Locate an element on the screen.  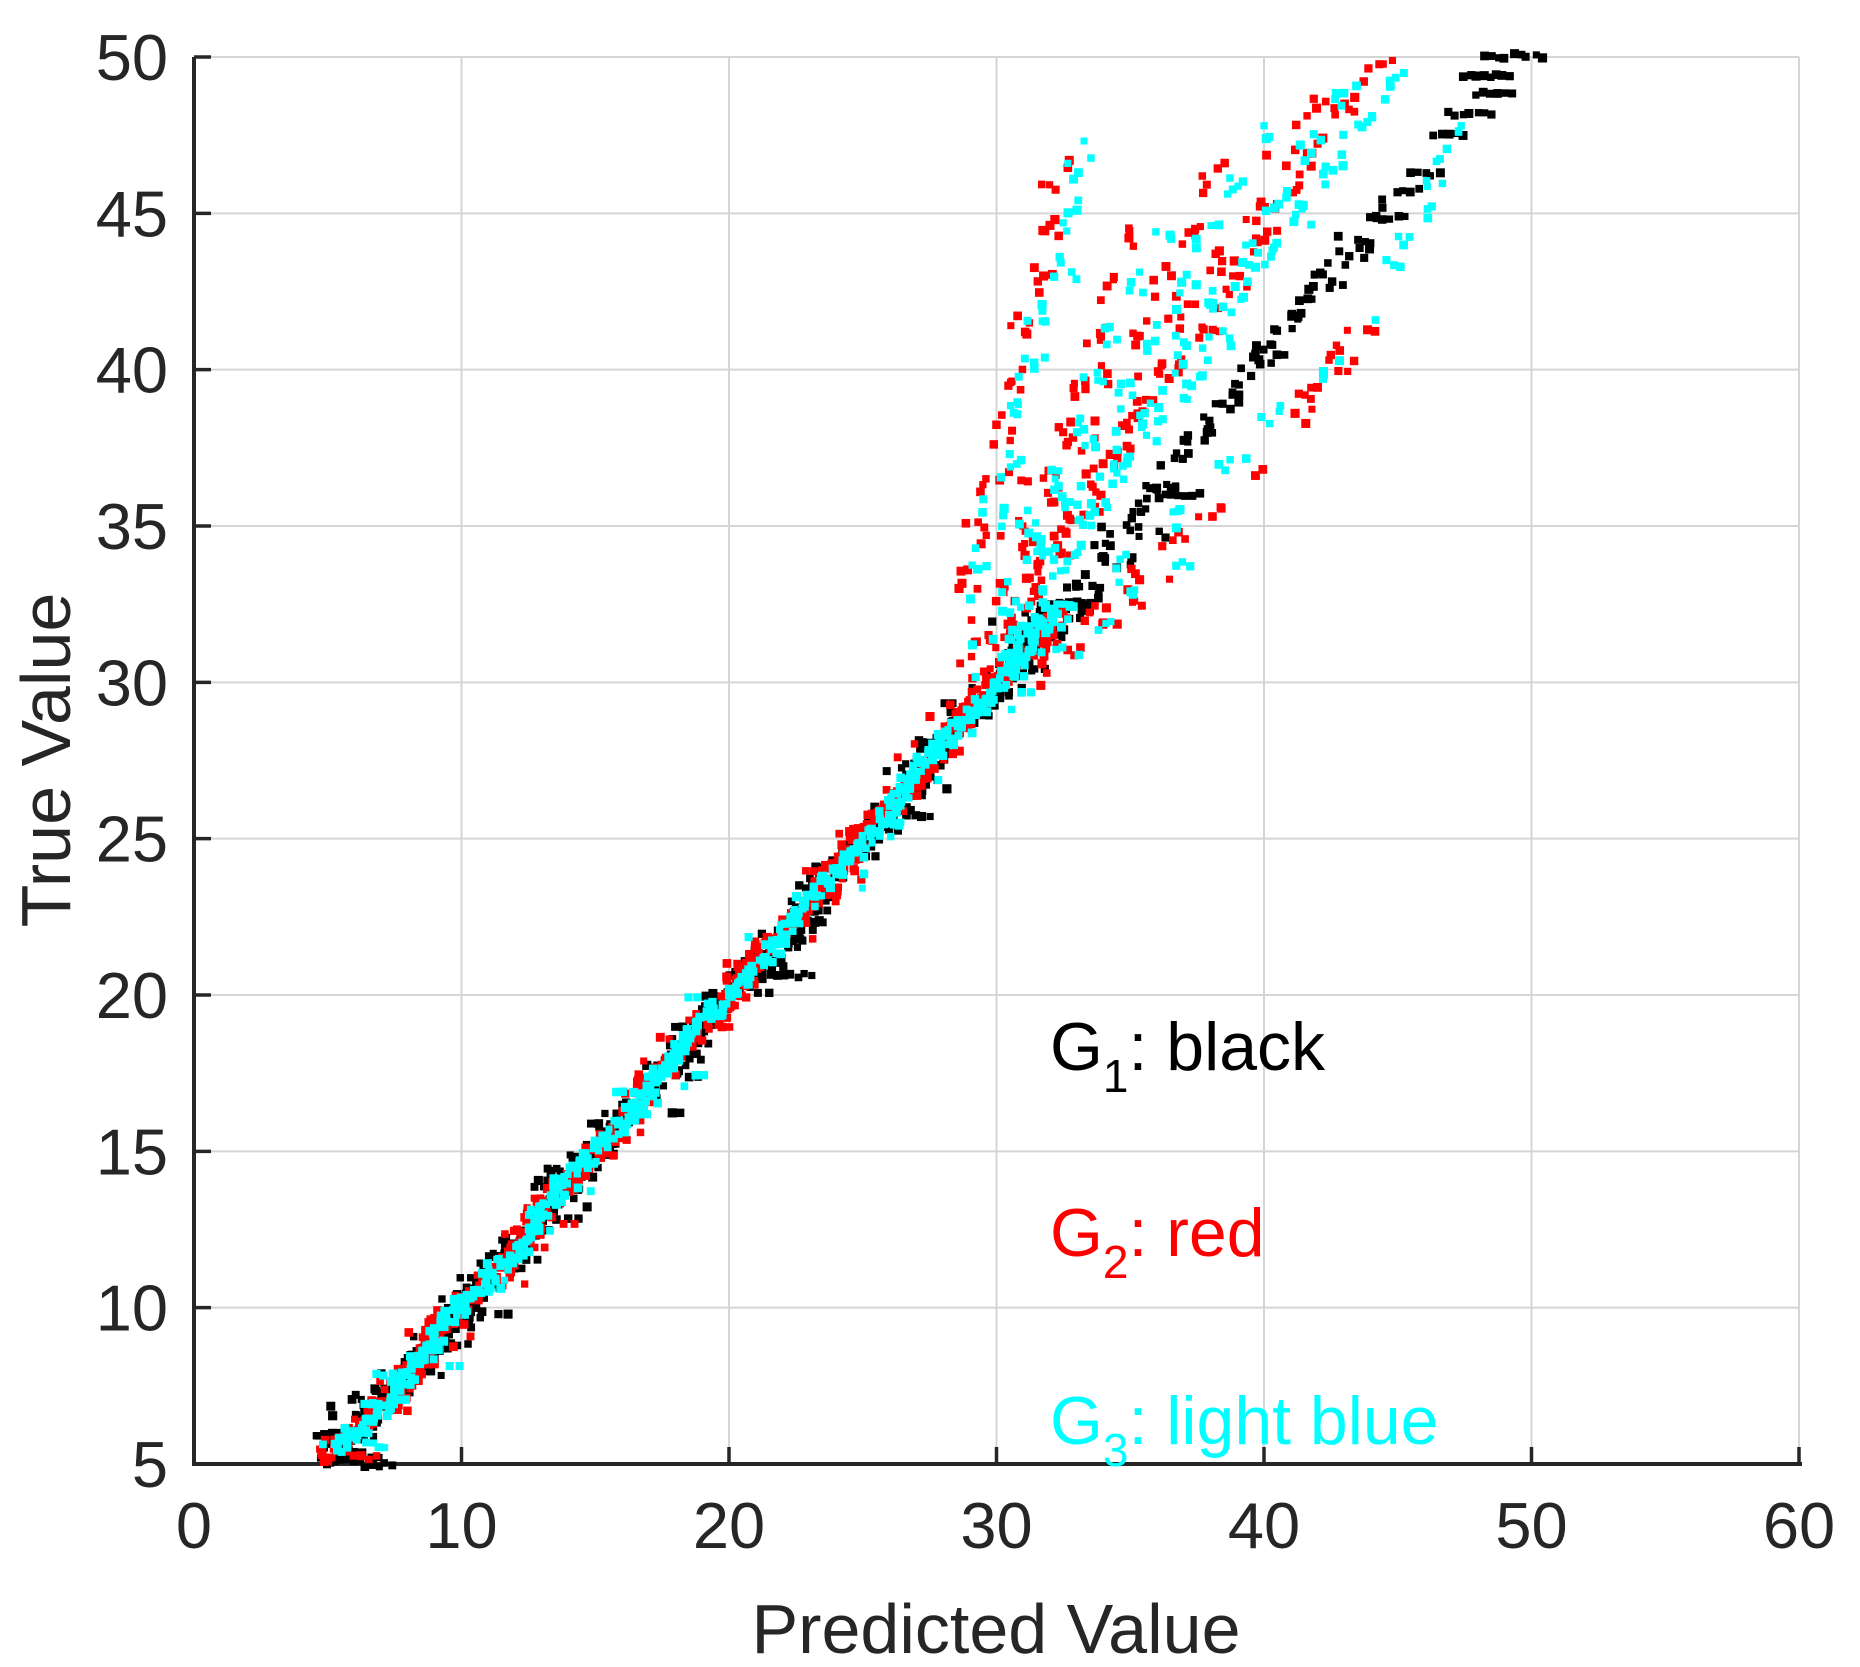
x-tick-label: 20 is located at coordinates (729, 1525).